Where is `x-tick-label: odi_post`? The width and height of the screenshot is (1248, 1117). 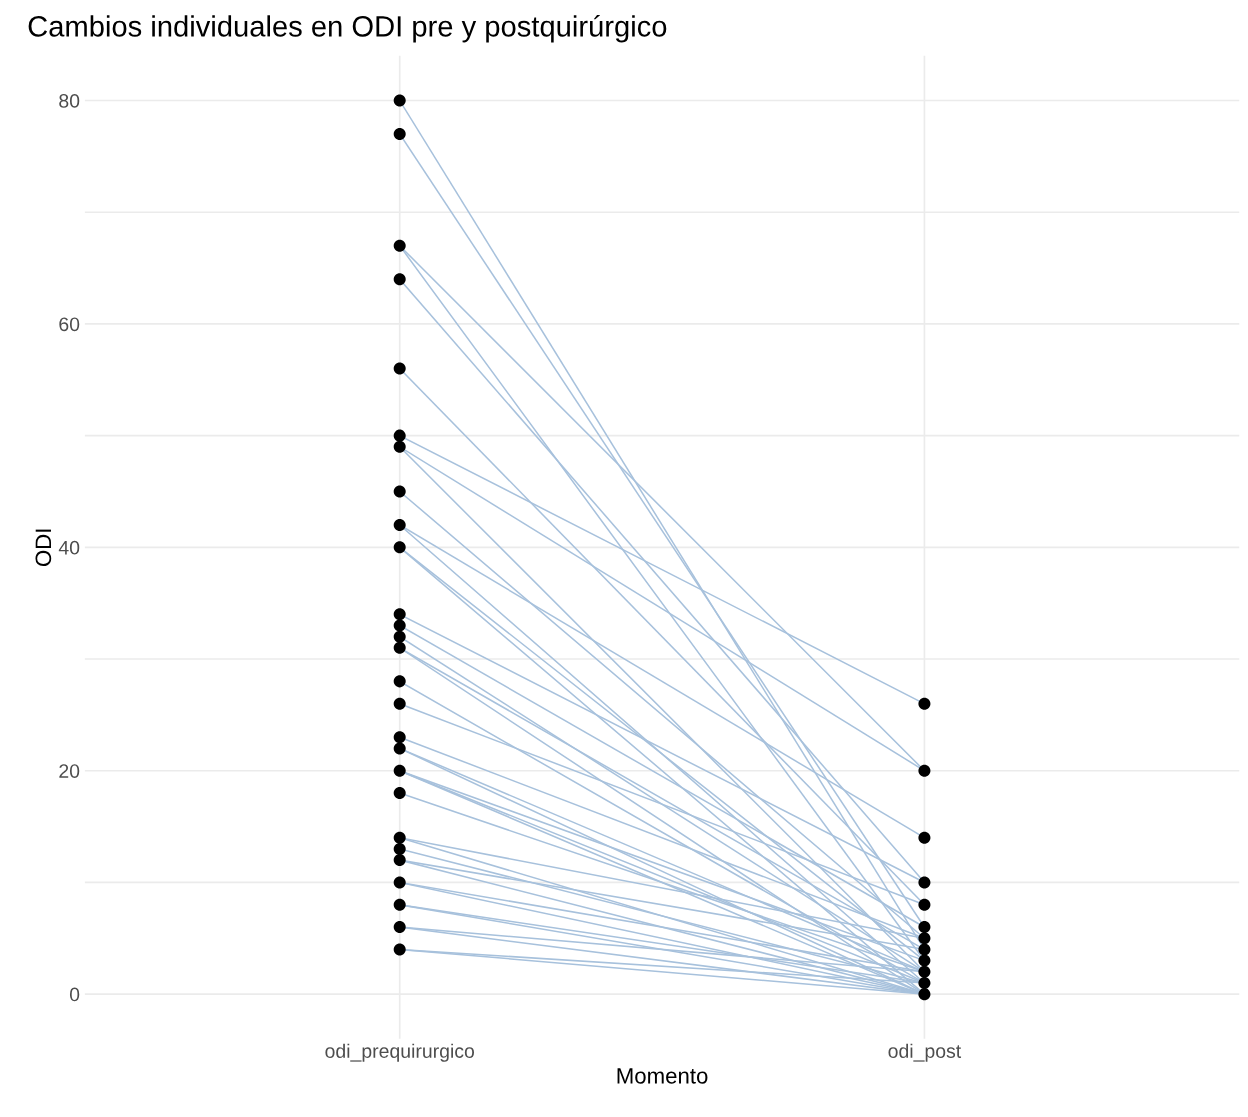 x-tick-label: odi_post is located at coordinates (925, 1052).